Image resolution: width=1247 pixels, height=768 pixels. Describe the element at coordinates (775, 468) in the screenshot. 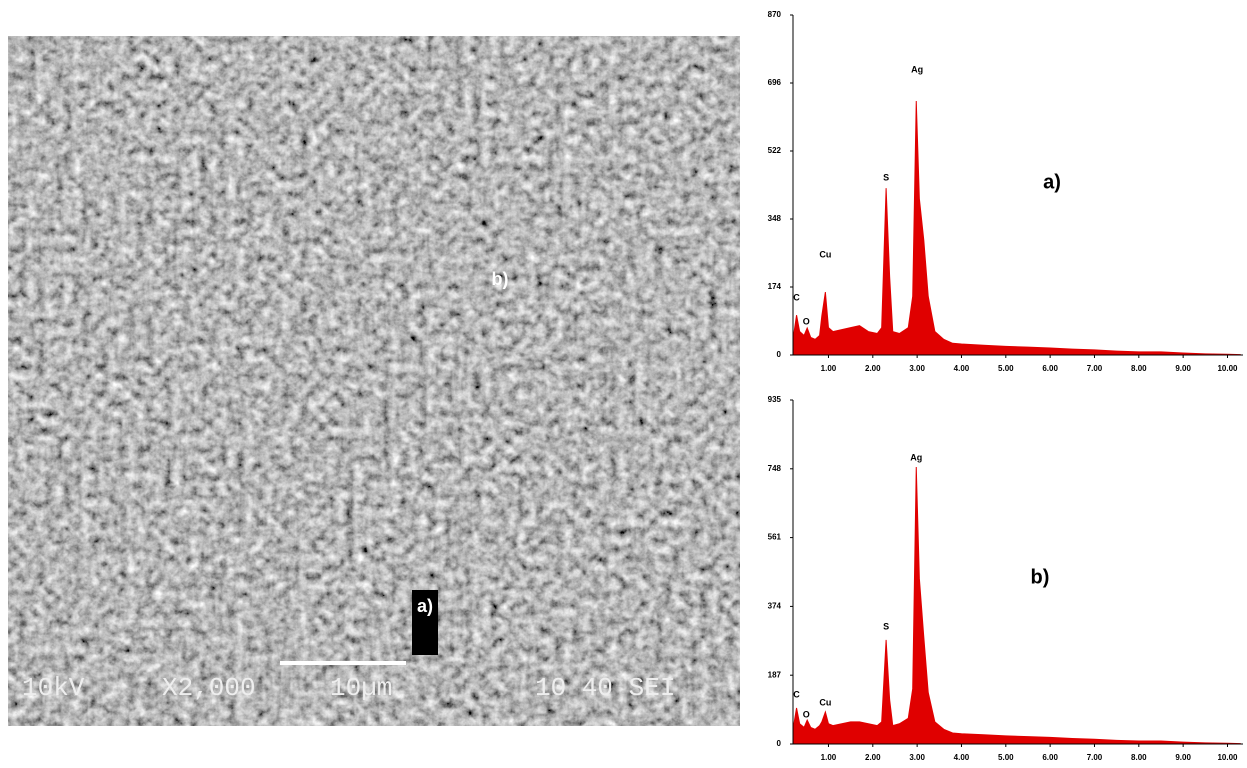

I see `y-tick-label: 748` at that location.